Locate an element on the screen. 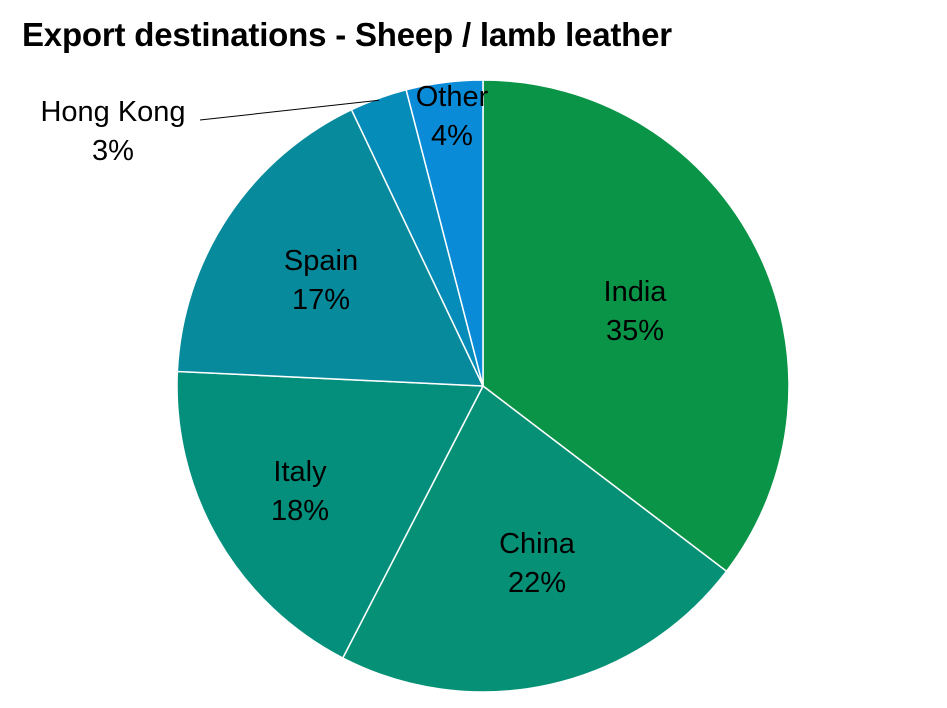  pie-slice-other is located at coordinates (444, 233).